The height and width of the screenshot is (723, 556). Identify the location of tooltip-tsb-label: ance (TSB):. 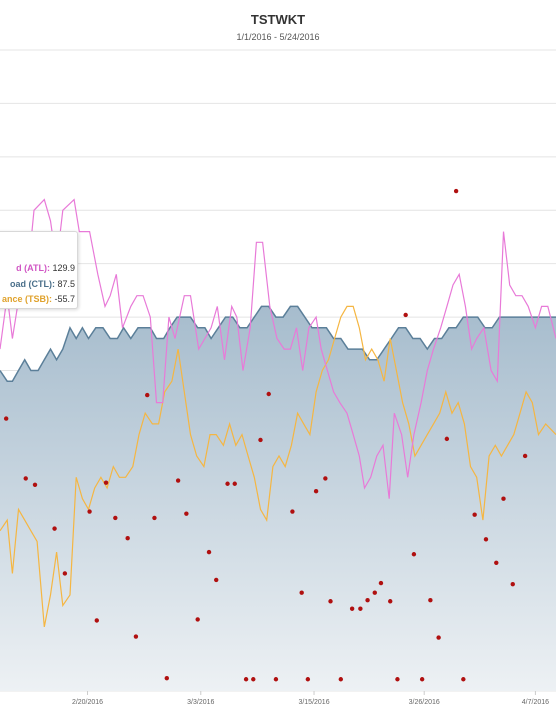
(26, 299).